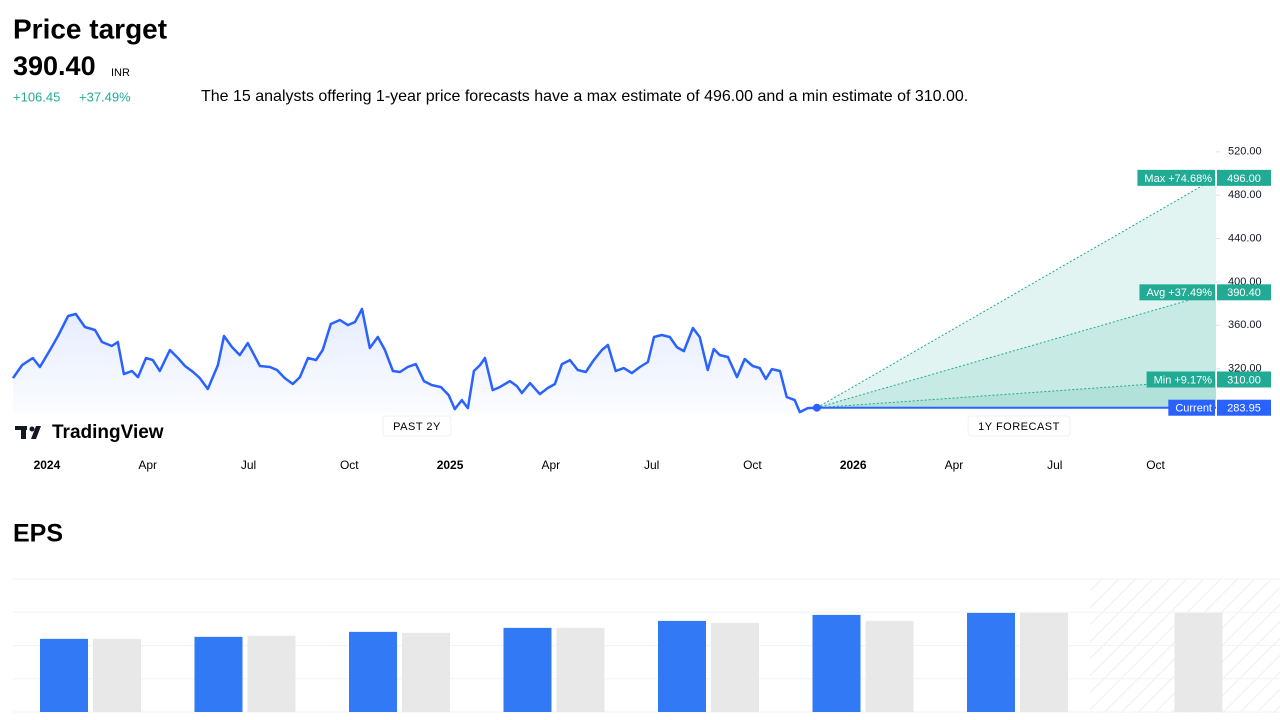 This screenshot has width=1280, height=720. Describe the element at coordinates (54, 66) in the screenshot. I see `price: 390.40` at that location.